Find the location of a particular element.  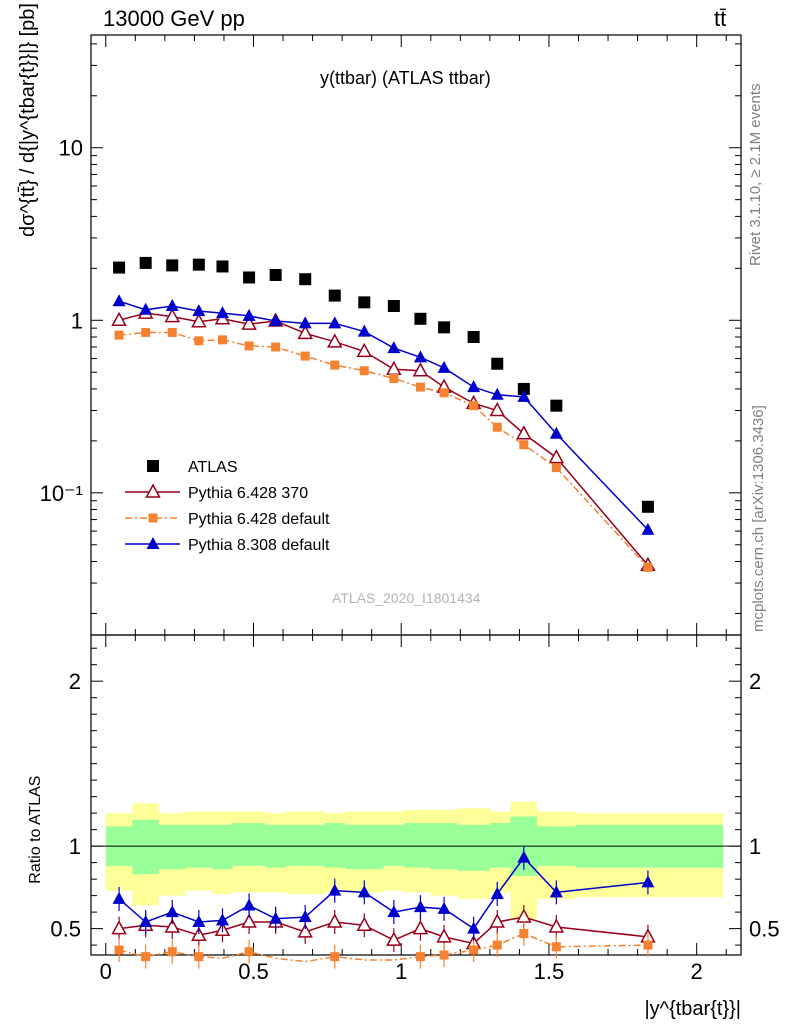

x-tick-label: 0 is located at coordinates (106, 971).